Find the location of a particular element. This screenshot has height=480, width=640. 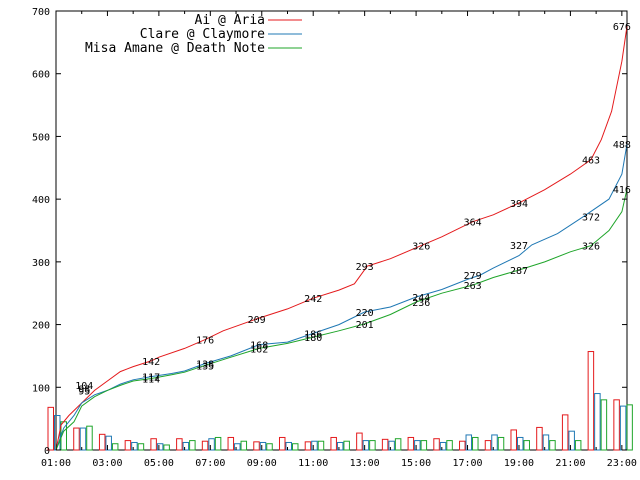

x-tick-label: 21:00 is located at coordinates (570, 463).